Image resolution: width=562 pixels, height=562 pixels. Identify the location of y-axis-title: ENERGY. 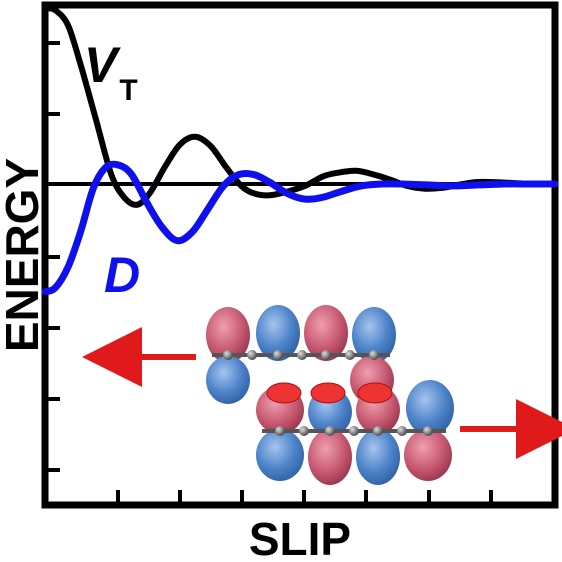
(24, 255).